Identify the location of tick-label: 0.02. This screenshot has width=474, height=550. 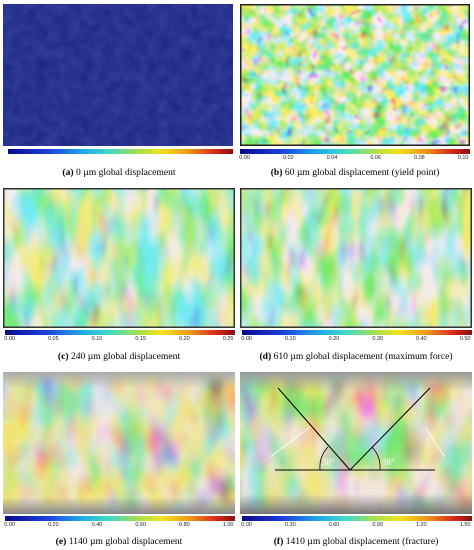
(288, 158).